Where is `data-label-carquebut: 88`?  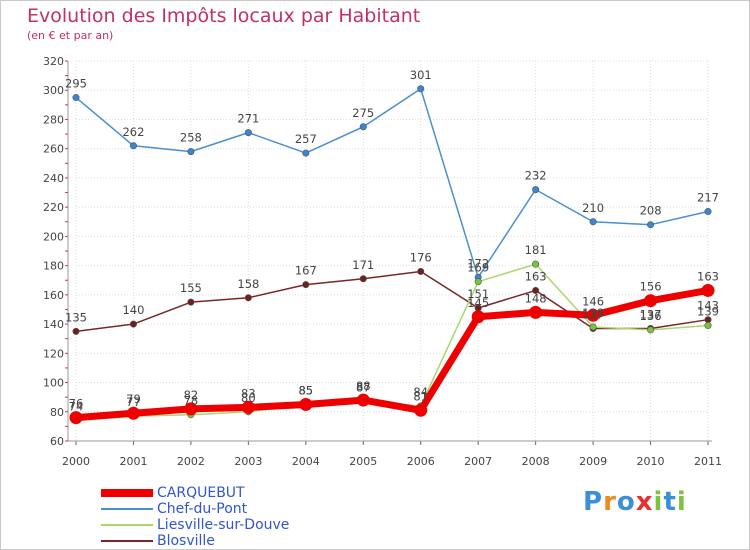 data-label-carquebut: 88 is located at coordinates (363, 386).